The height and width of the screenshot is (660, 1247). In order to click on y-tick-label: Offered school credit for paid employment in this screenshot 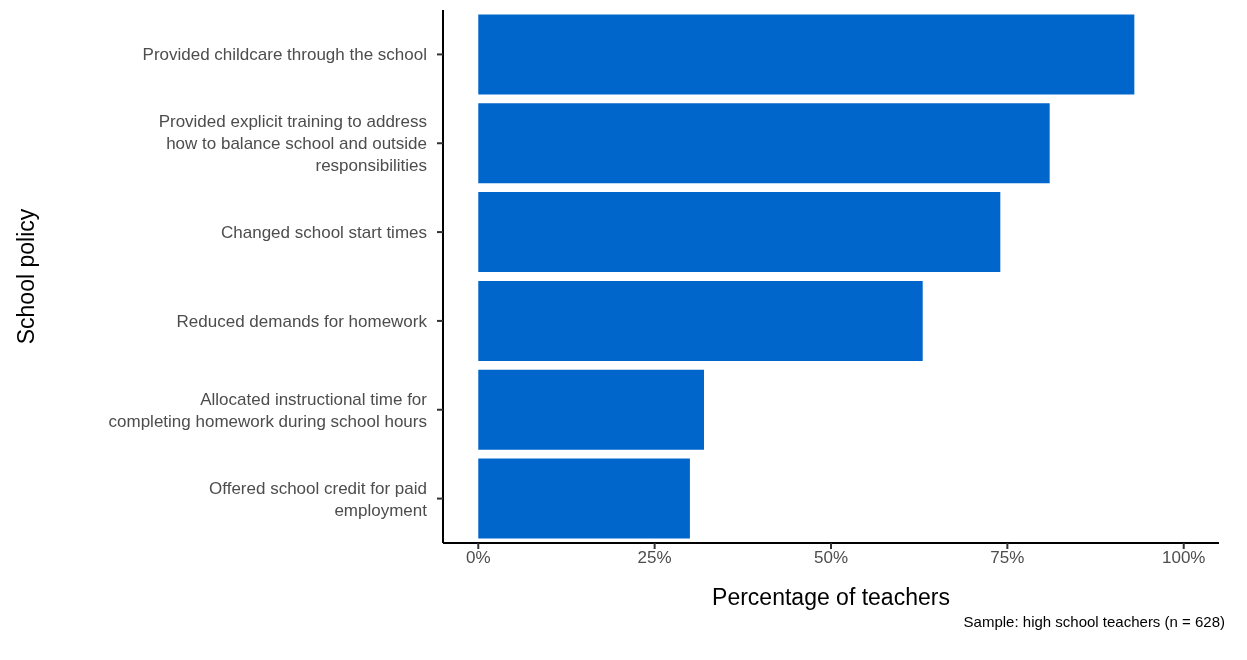, I will do `click(318, 499)`.